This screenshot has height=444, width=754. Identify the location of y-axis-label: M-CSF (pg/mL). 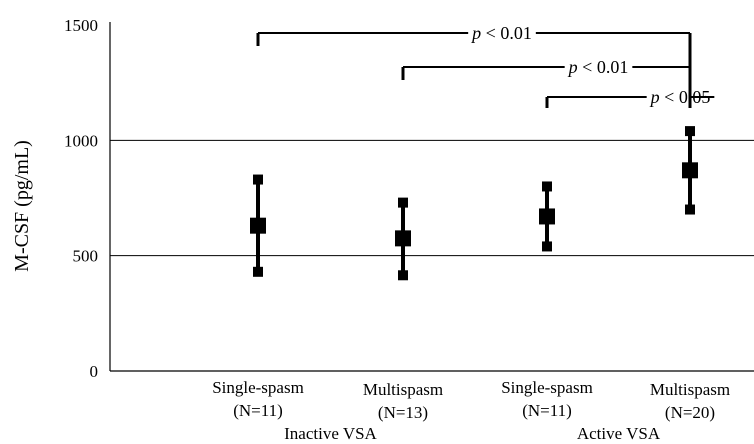
(22, 206).